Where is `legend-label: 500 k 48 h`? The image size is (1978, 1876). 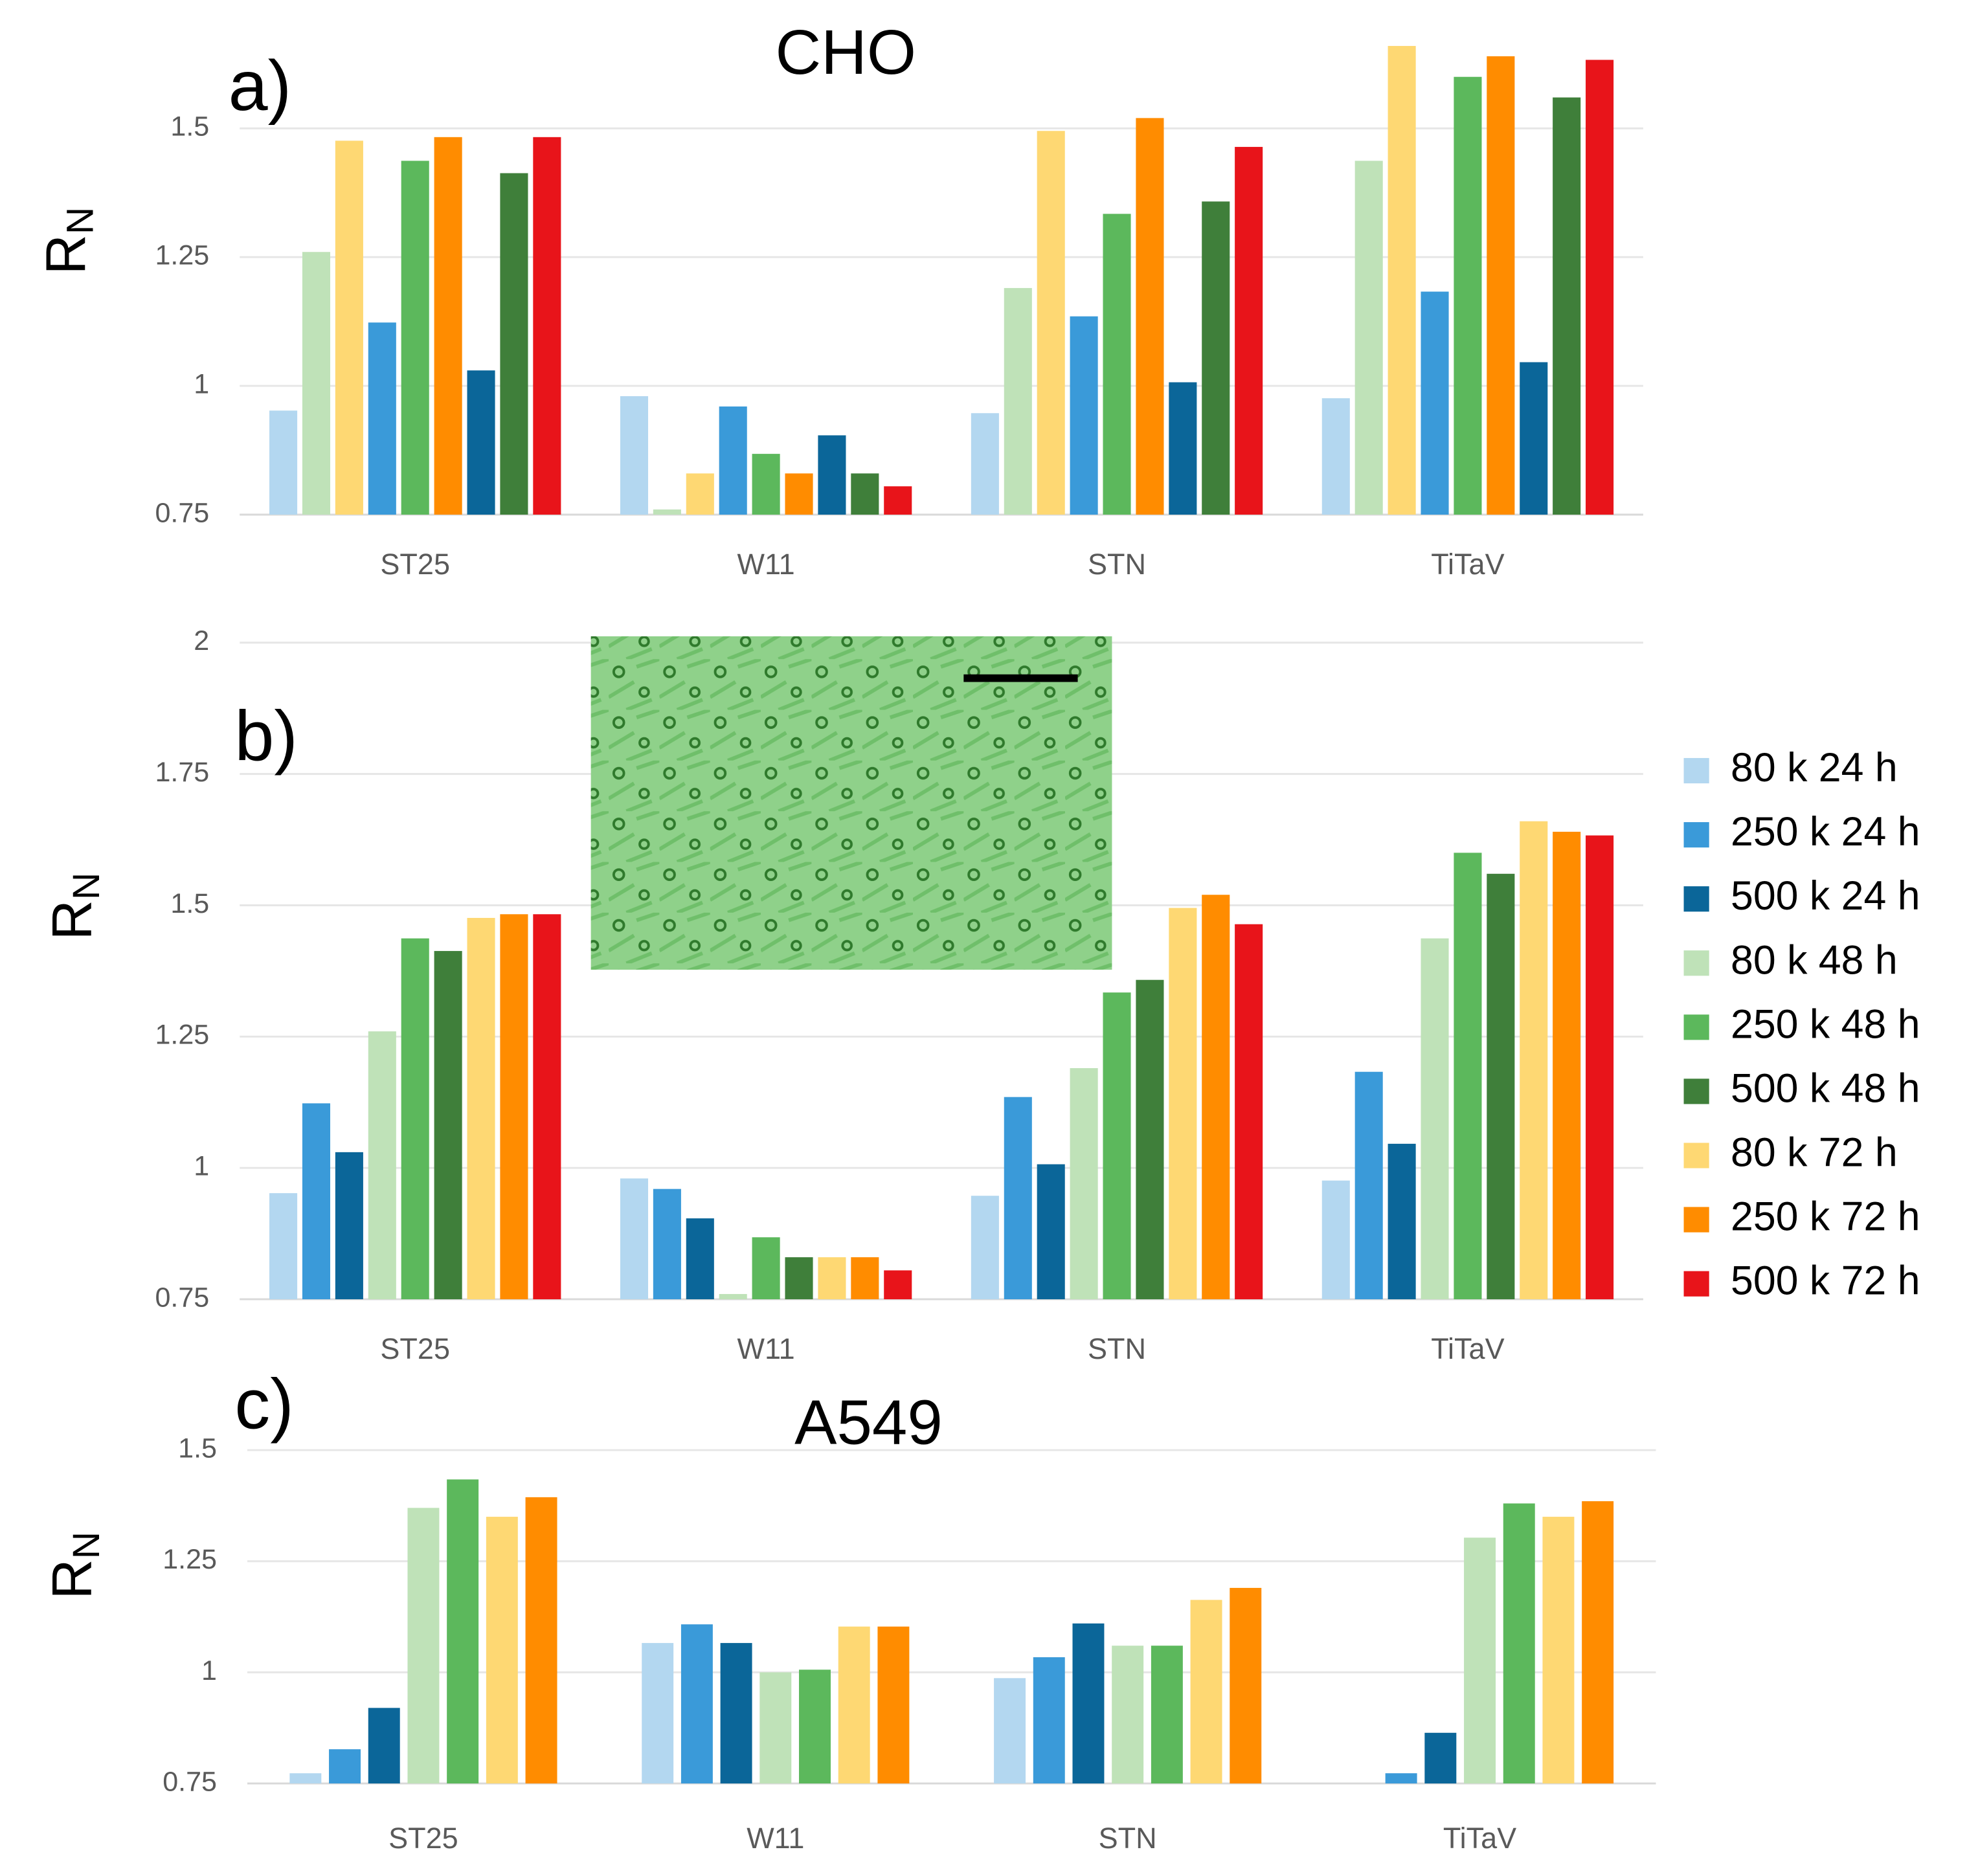
legend-label: 500 k 48 h is located at coordinates (1825, 1088).